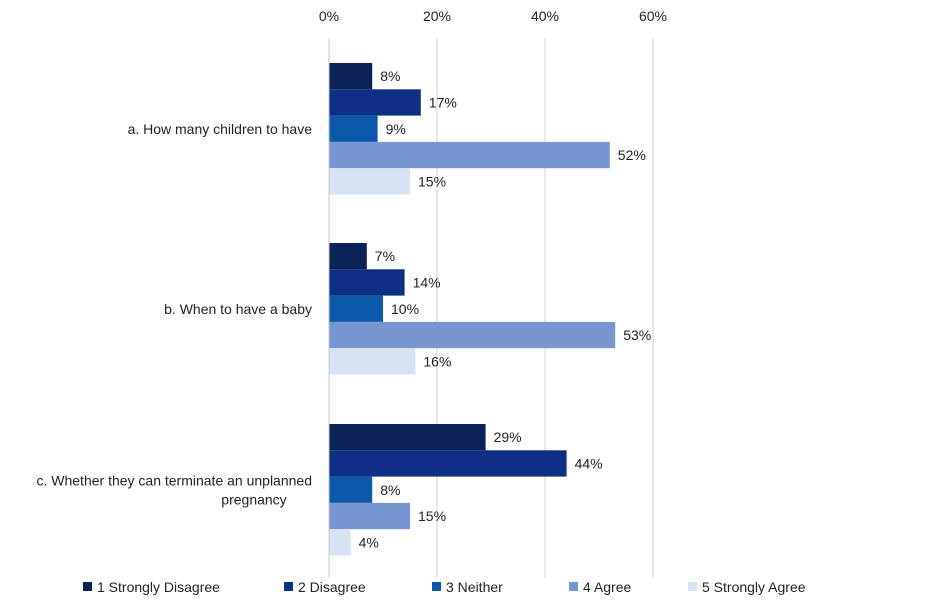 The width and height of the screenshot is (946, 610). Describe the element at coordinates (754, 587) in the screenshot. I see `legend-label: 5 Strongly Agree` at that location.